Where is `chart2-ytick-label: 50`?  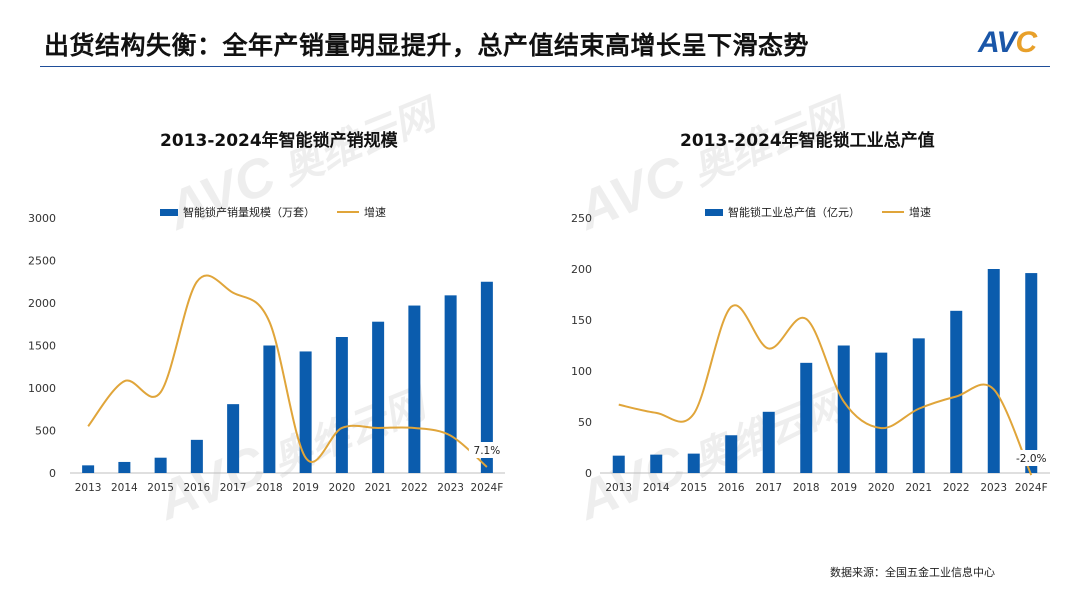 chart2-ytick-label: 50 is located at coordinates (585, 422).